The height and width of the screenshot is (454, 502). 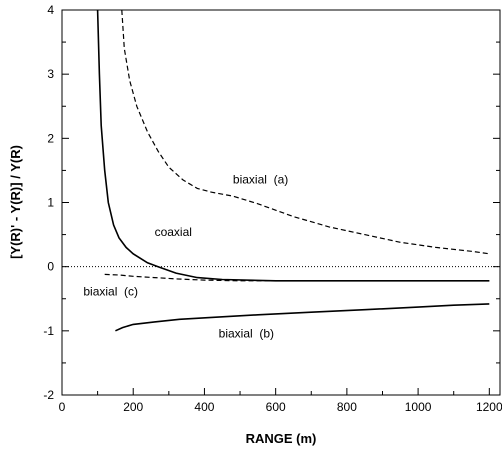 I want to click on series-annotation-4: biaxial (b), so click(x=246, y=333).